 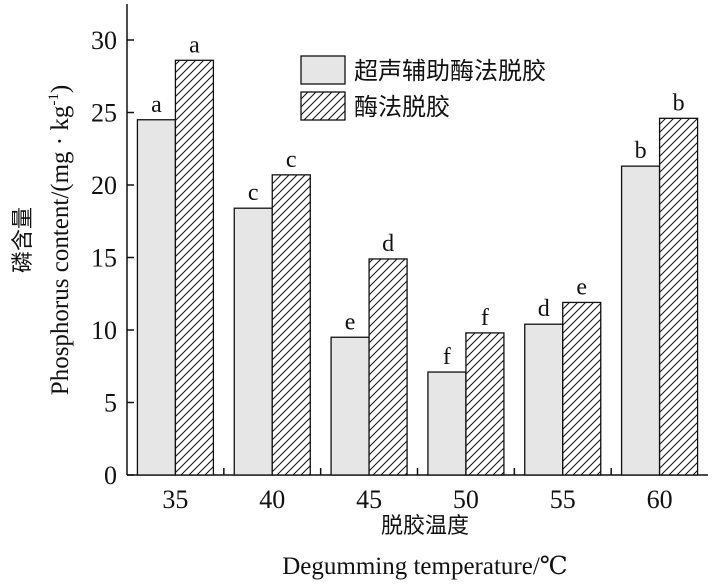 What do you see at coordinates (104, 330) in the screenshot?
I see `y-tick-label: 10` at bounding box center [104, 330].